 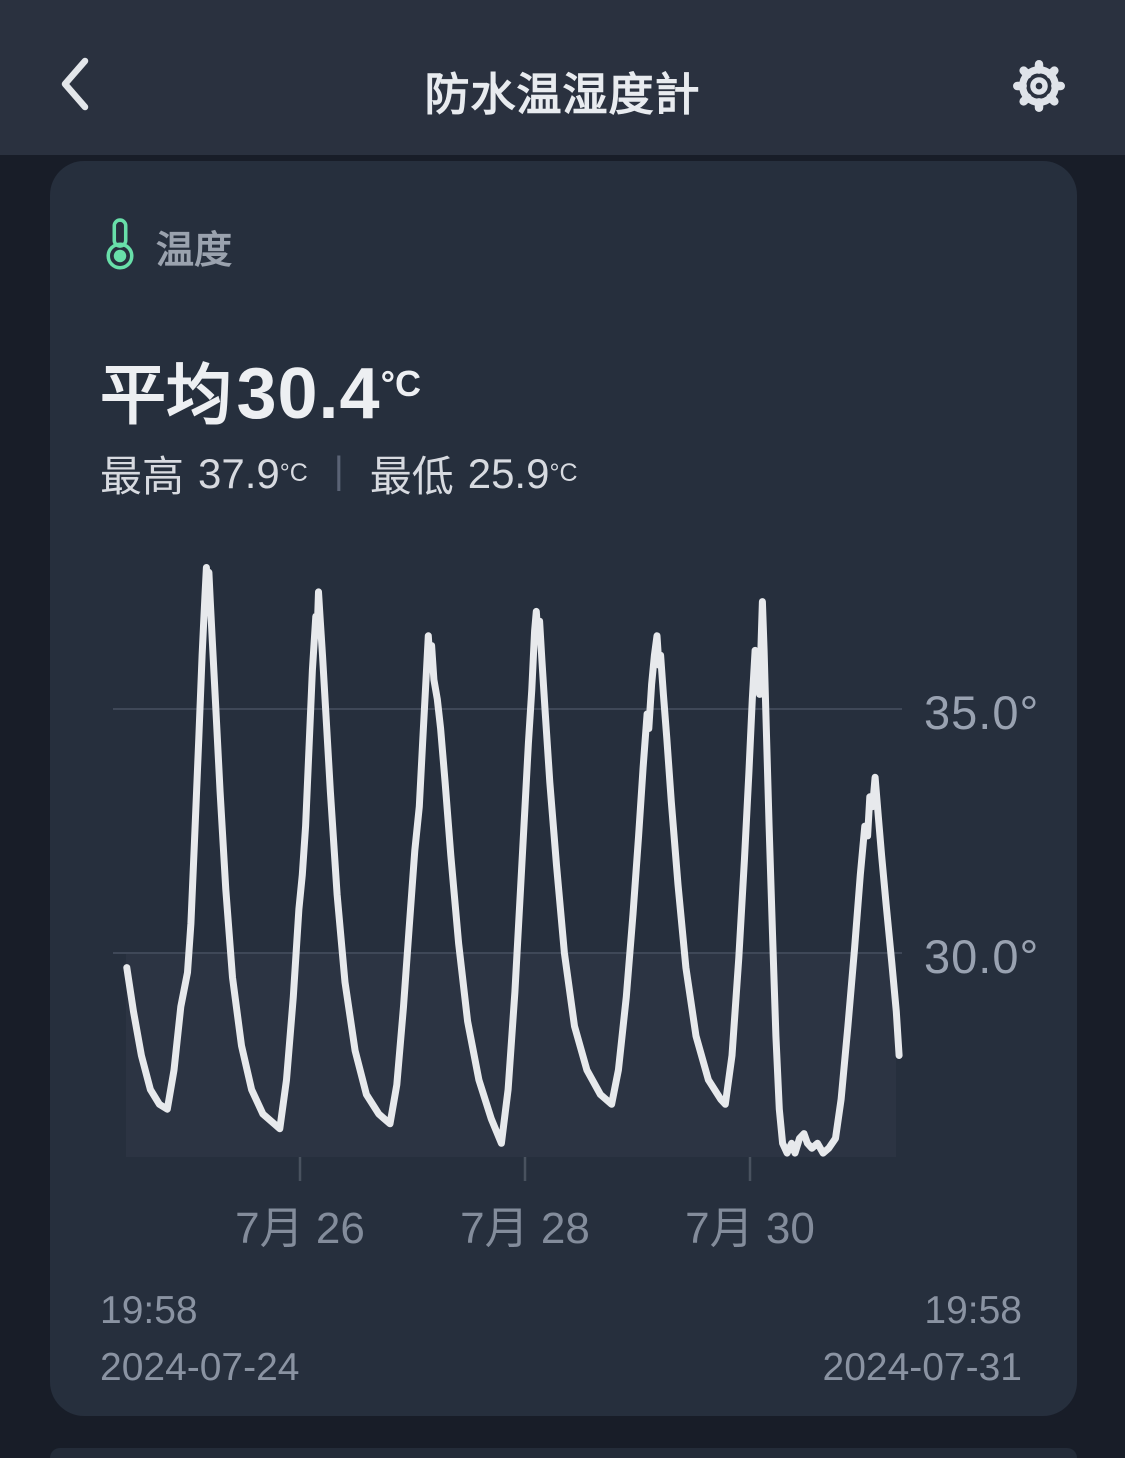 I want to click on gear-icon, so click(x=1039, y=88).